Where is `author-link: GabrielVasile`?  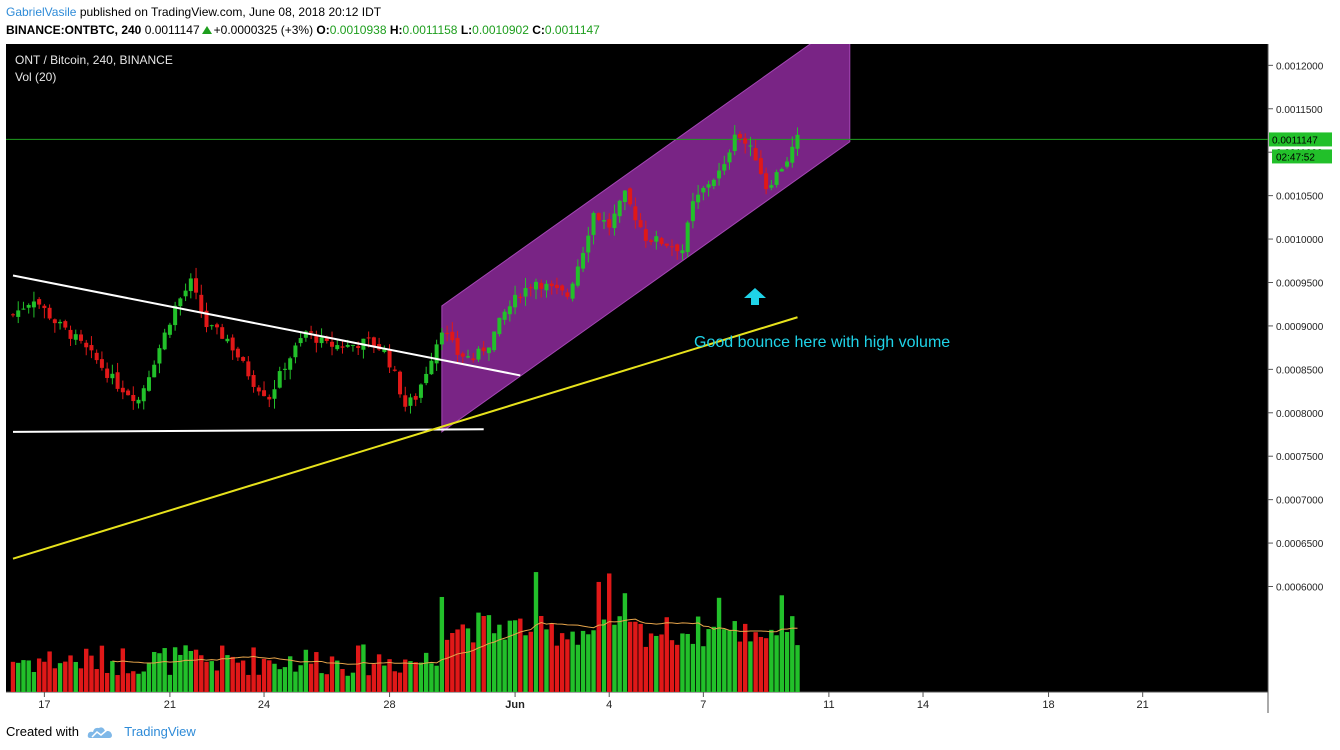
author-link: GabrielVasile is located at coordinates (41, 12).